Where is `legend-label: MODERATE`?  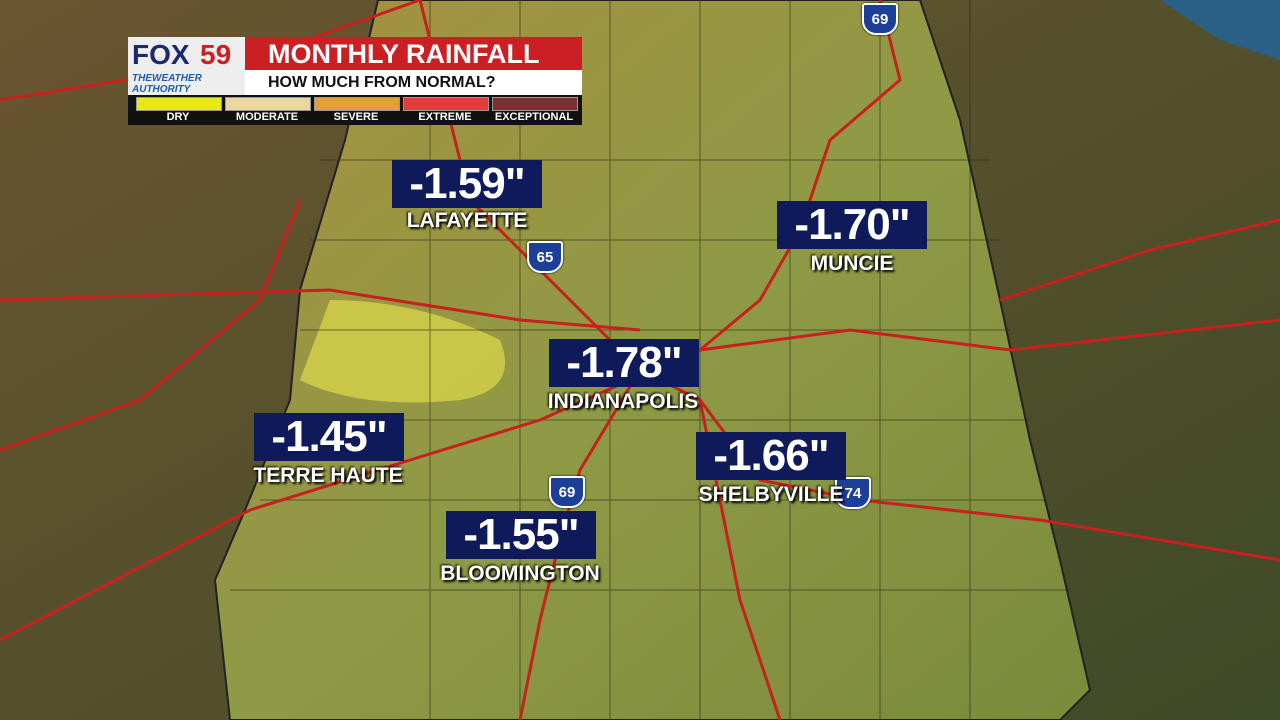
legend-label: MODERATE is located at coordinates (267, 117).